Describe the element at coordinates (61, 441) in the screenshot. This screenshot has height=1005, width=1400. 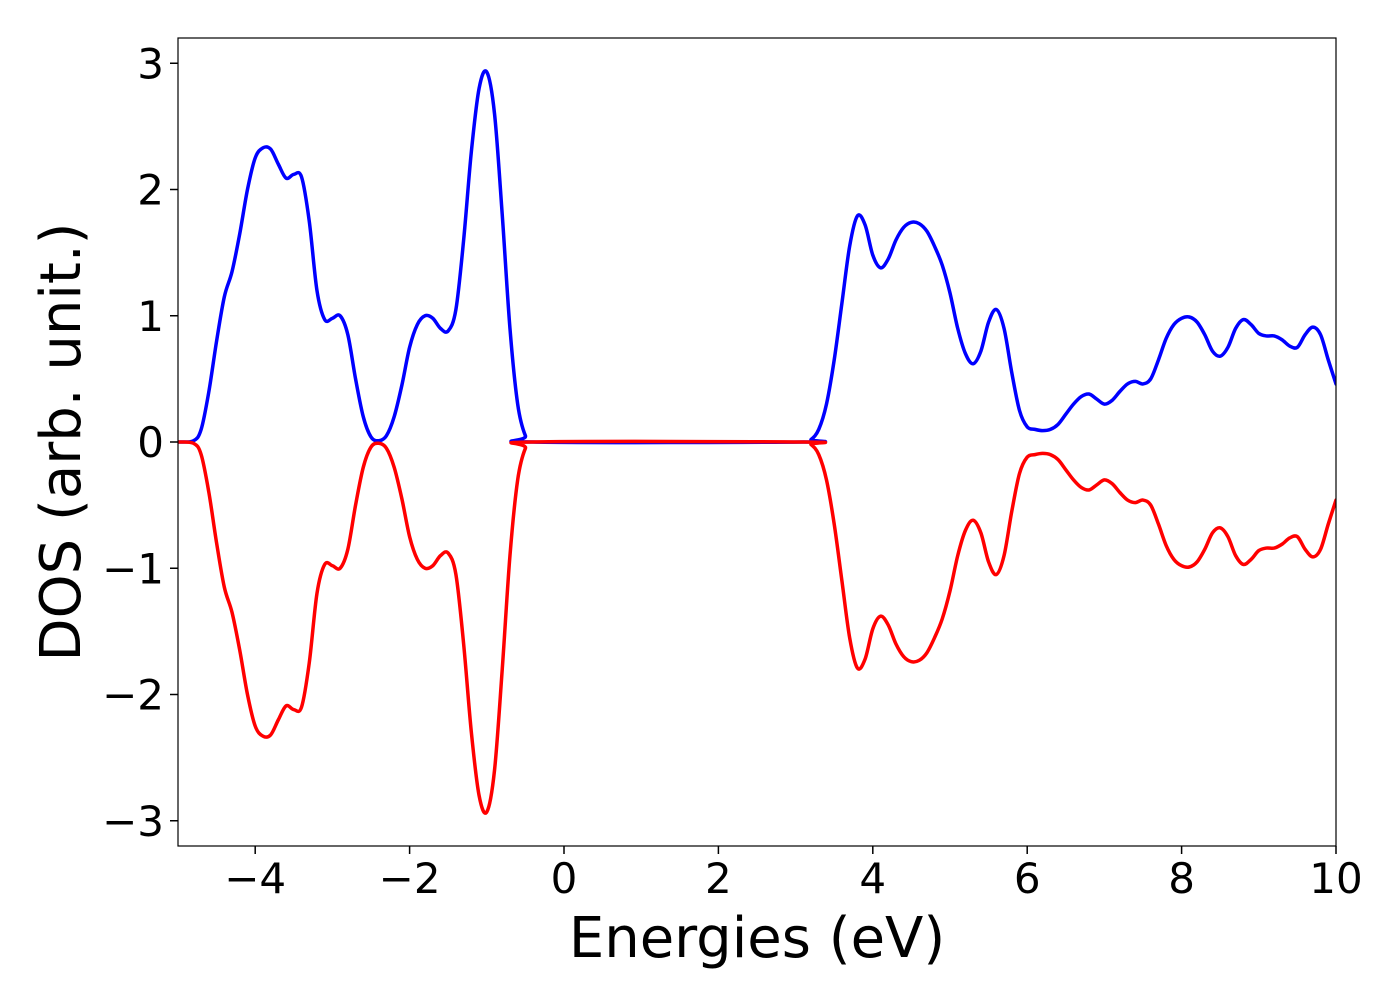
I see `y-axis-label: DOS (arb. unit.)` at that location.